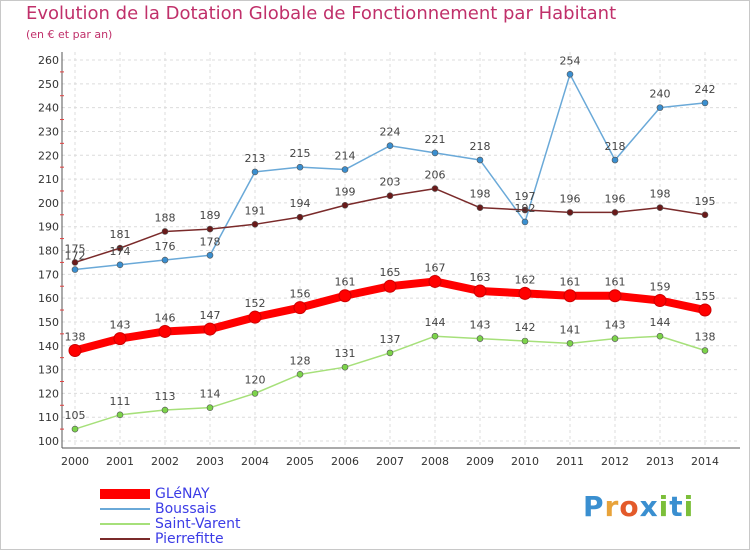  What do you see at coordinates (120, 461) in the screenshot?
I see `x-tick-label: 2001` at bounding box center [120, 461].